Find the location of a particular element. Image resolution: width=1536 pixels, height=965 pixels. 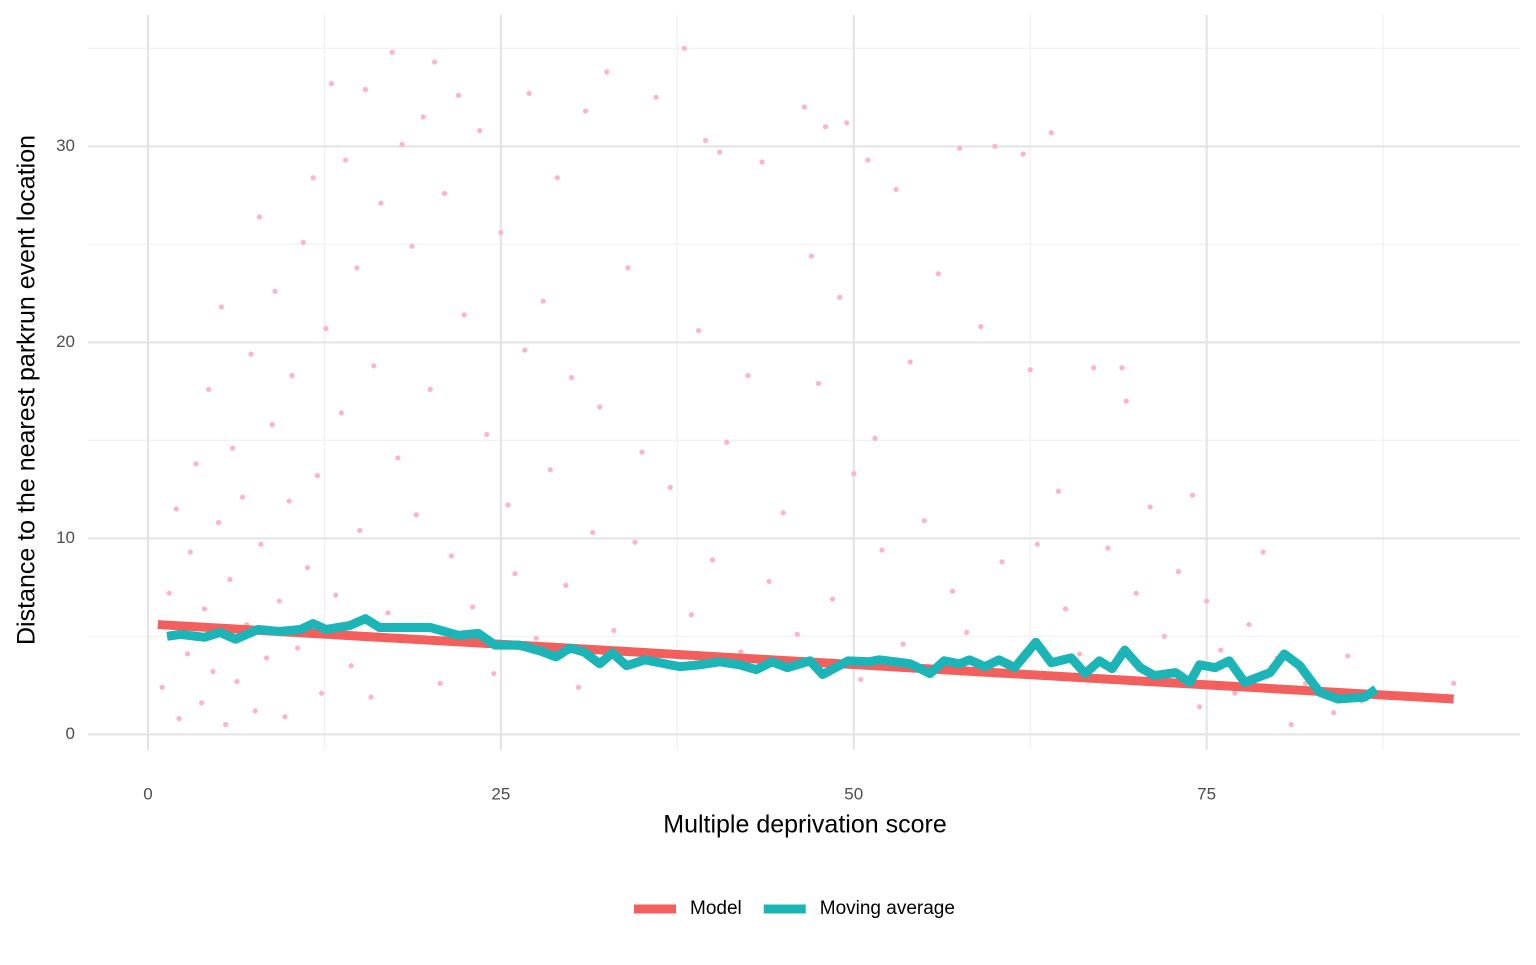

x-axis-title: Multiple deprivation score is located at coordinates (804, 825).